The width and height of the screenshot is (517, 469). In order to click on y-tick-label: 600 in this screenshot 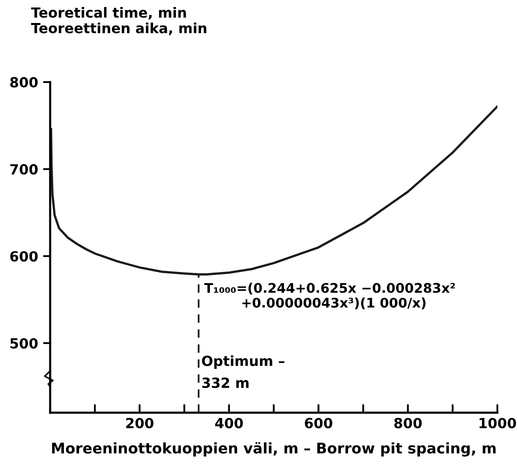, I will do `click(24, 256)`.